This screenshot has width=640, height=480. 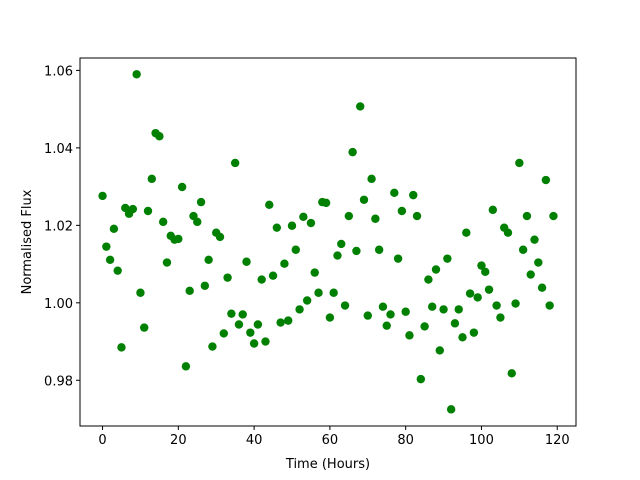 What do you see at coordinates (58, 149) in the screenshot?
I see `y-tick-label: 1.04` at bounding box center [58, 149].